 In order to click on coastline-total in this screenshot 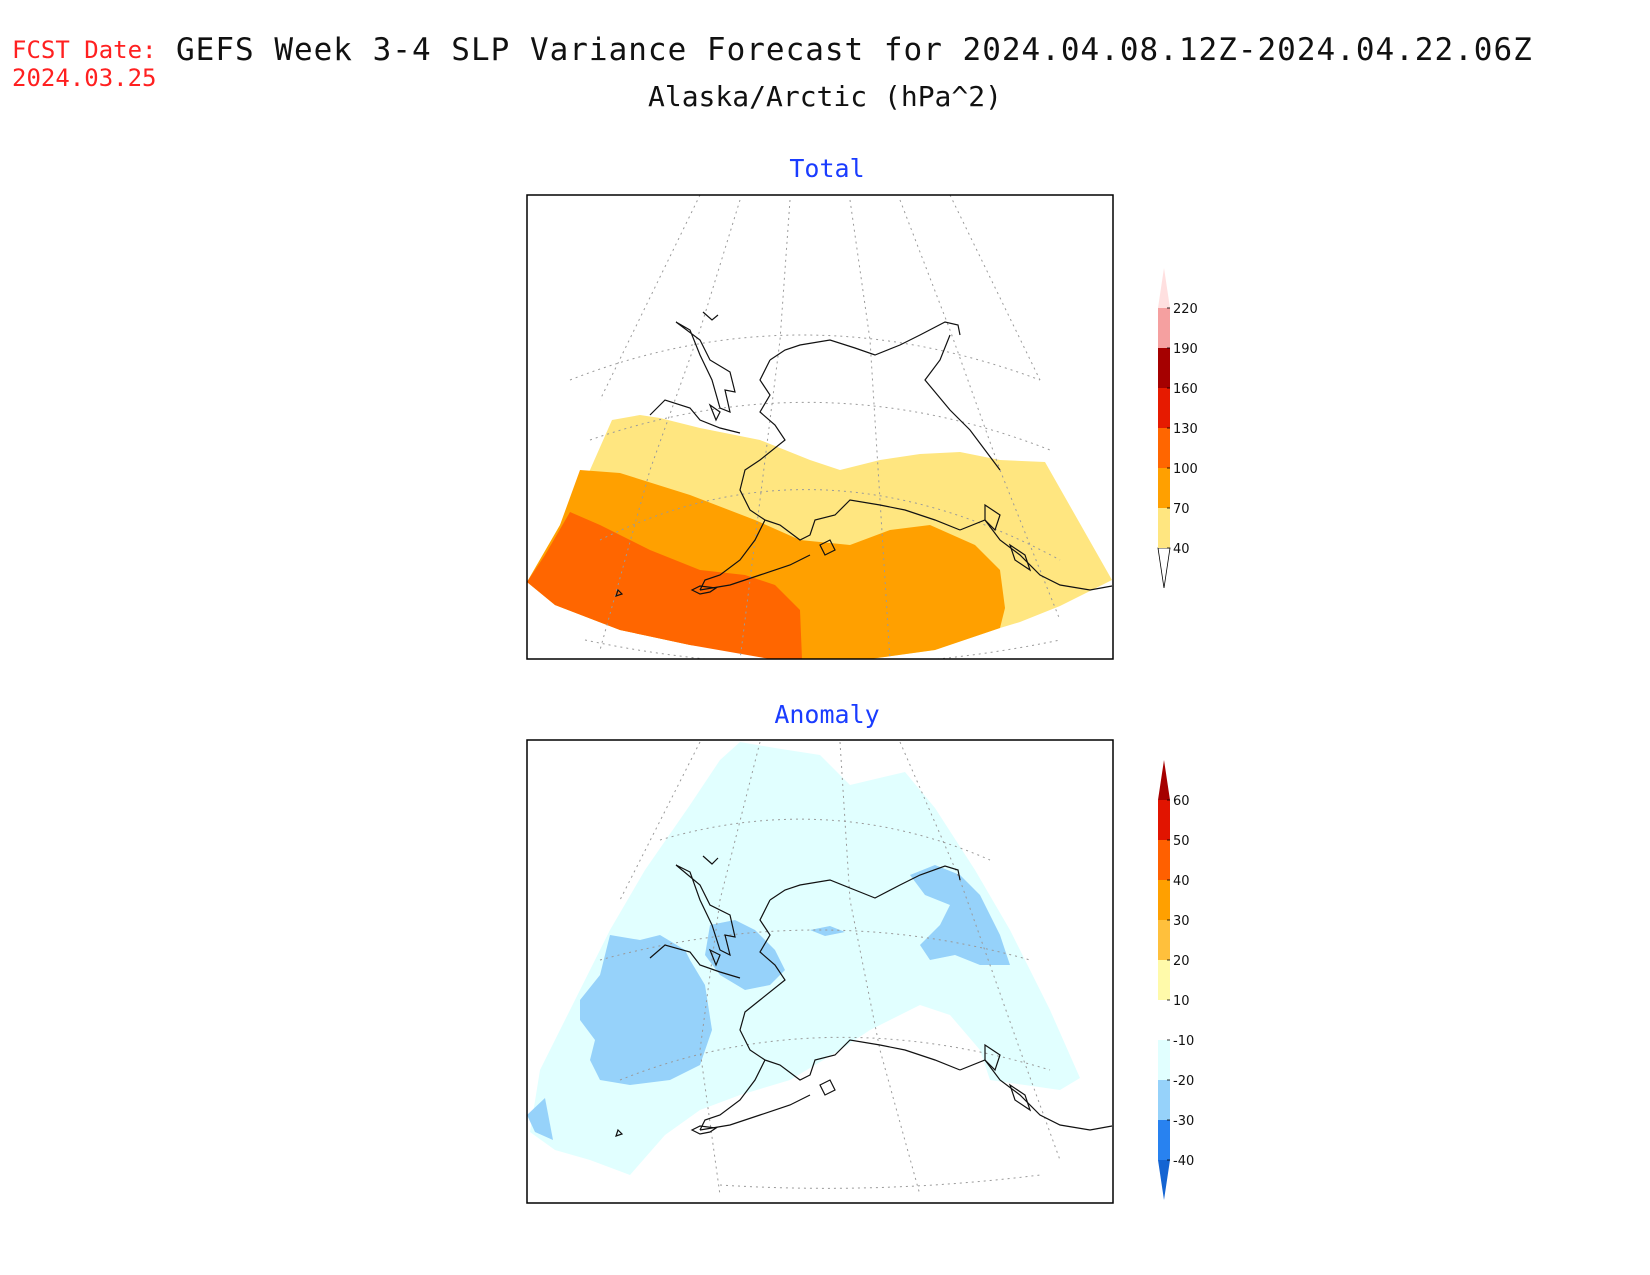, I will do `click(864, 454)`.